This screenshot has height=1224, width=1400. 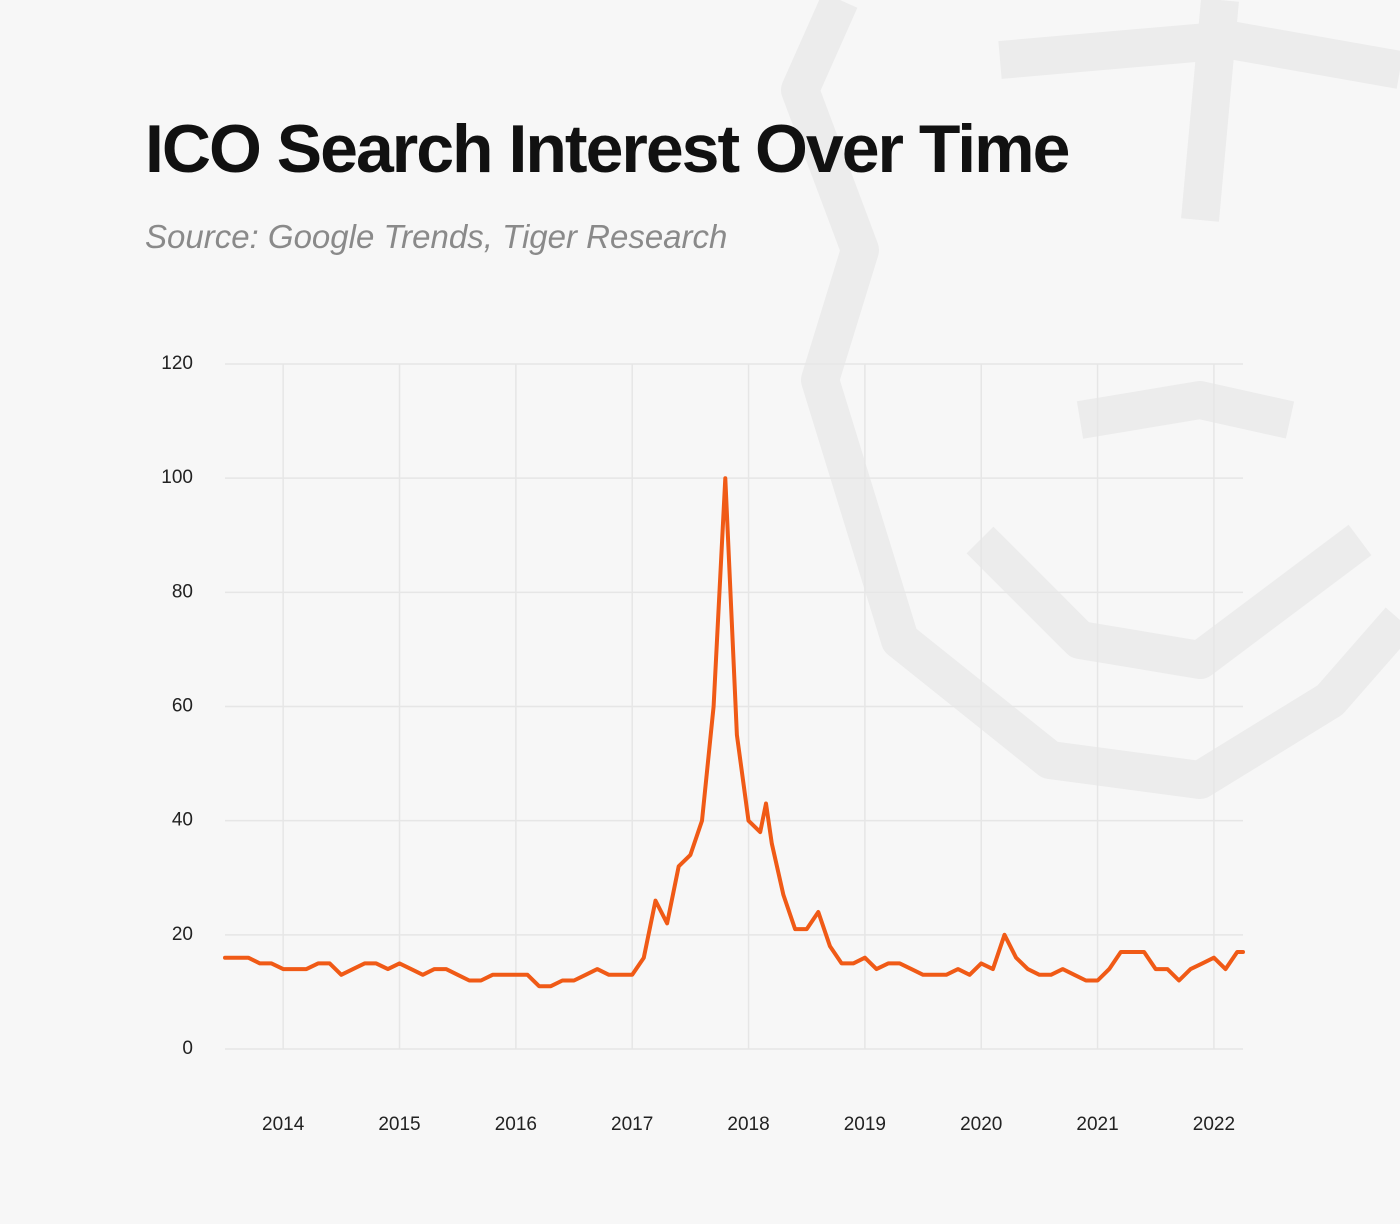 What do you see at coordinates (516, 1124) in the screenshot?
I see `x-tick-label: 2016` at bounding box center [516, 1124].